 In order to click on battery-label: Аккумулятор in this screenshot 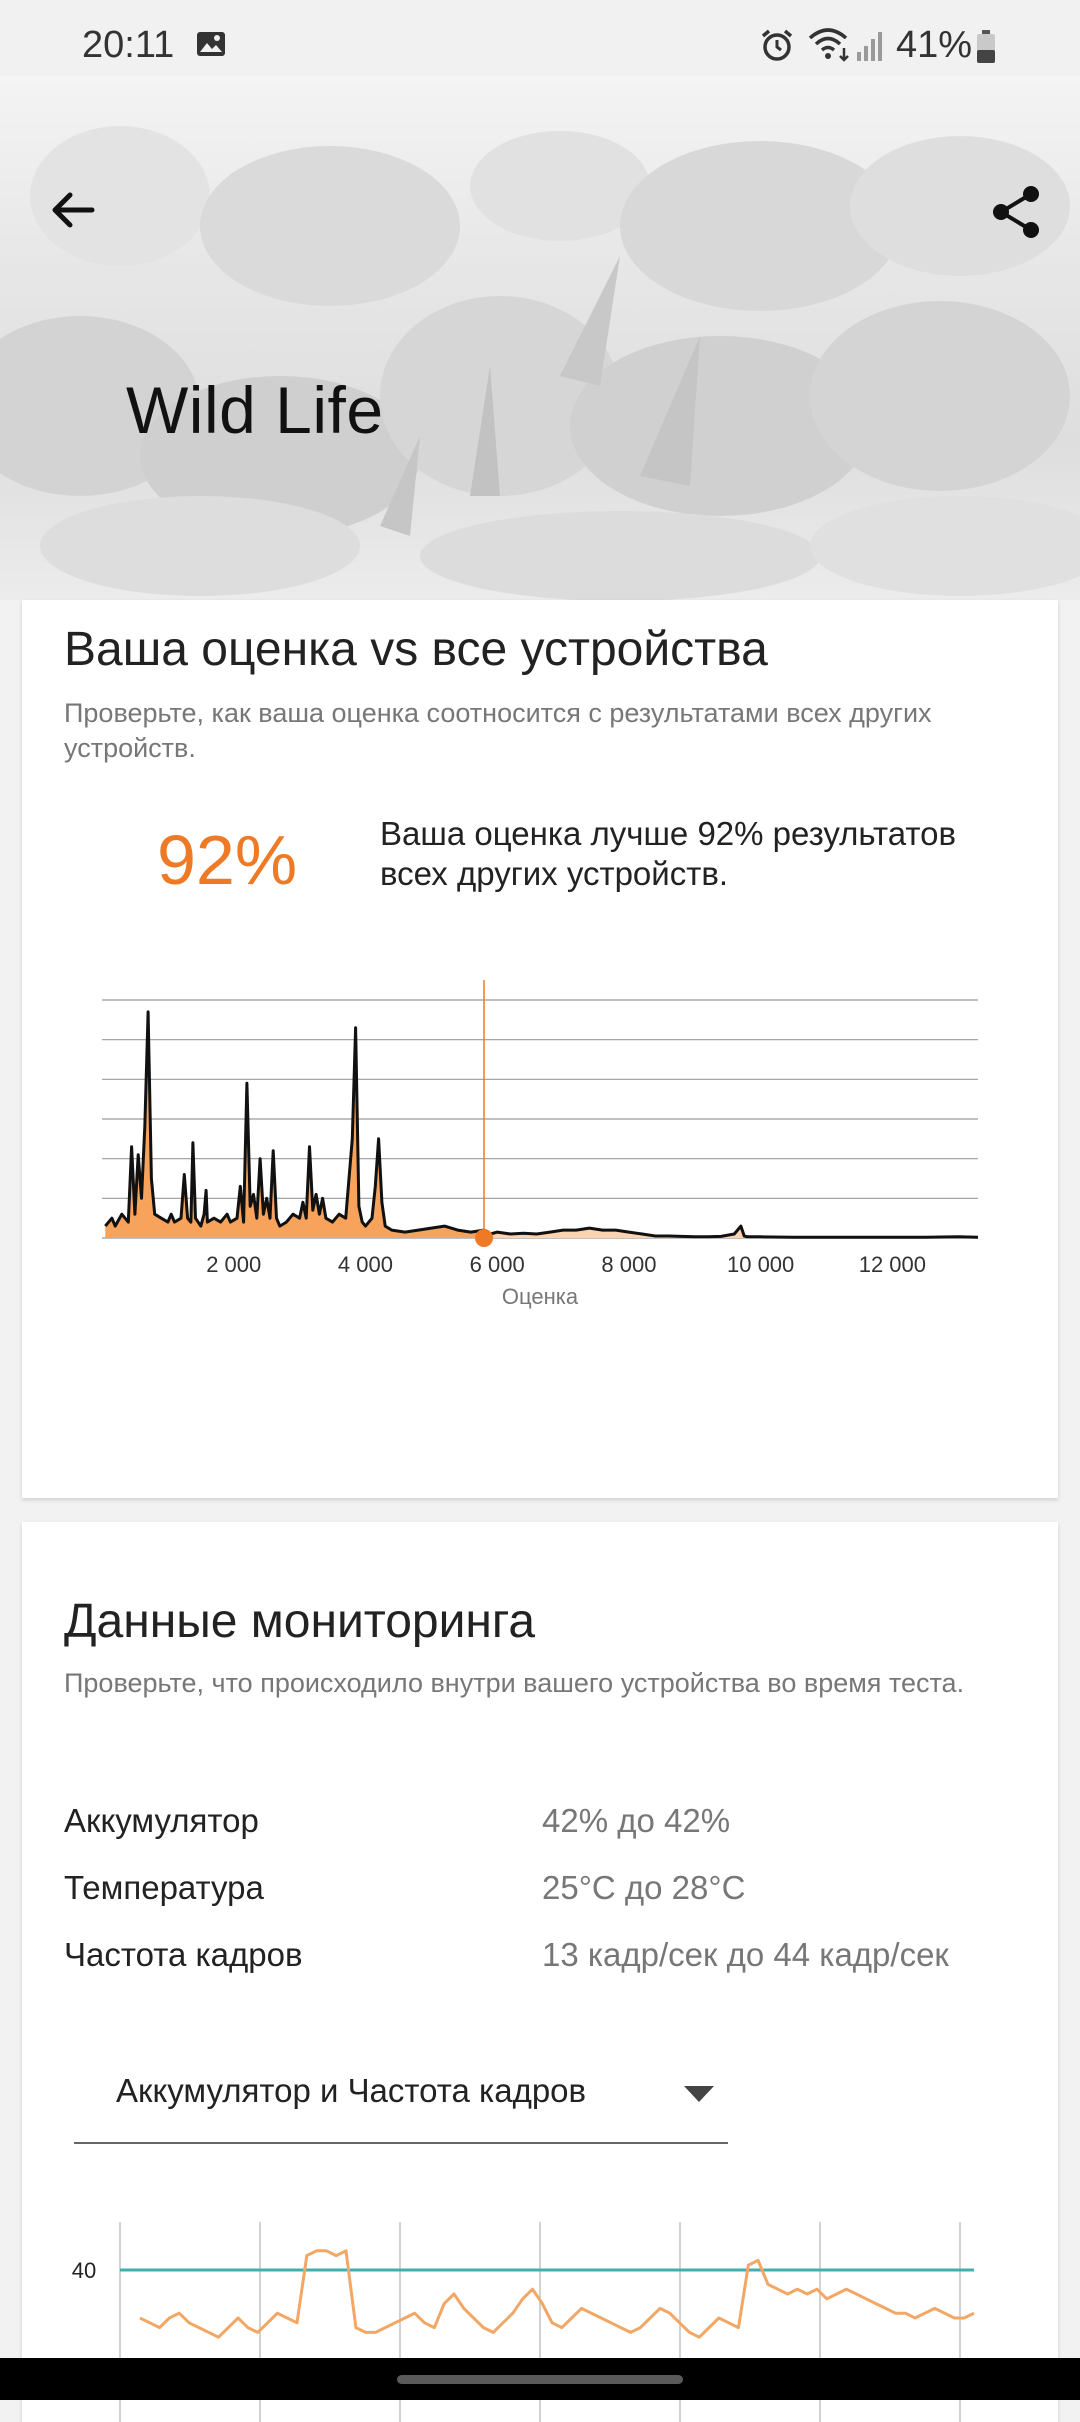, I will do `click(161, 1820)`.